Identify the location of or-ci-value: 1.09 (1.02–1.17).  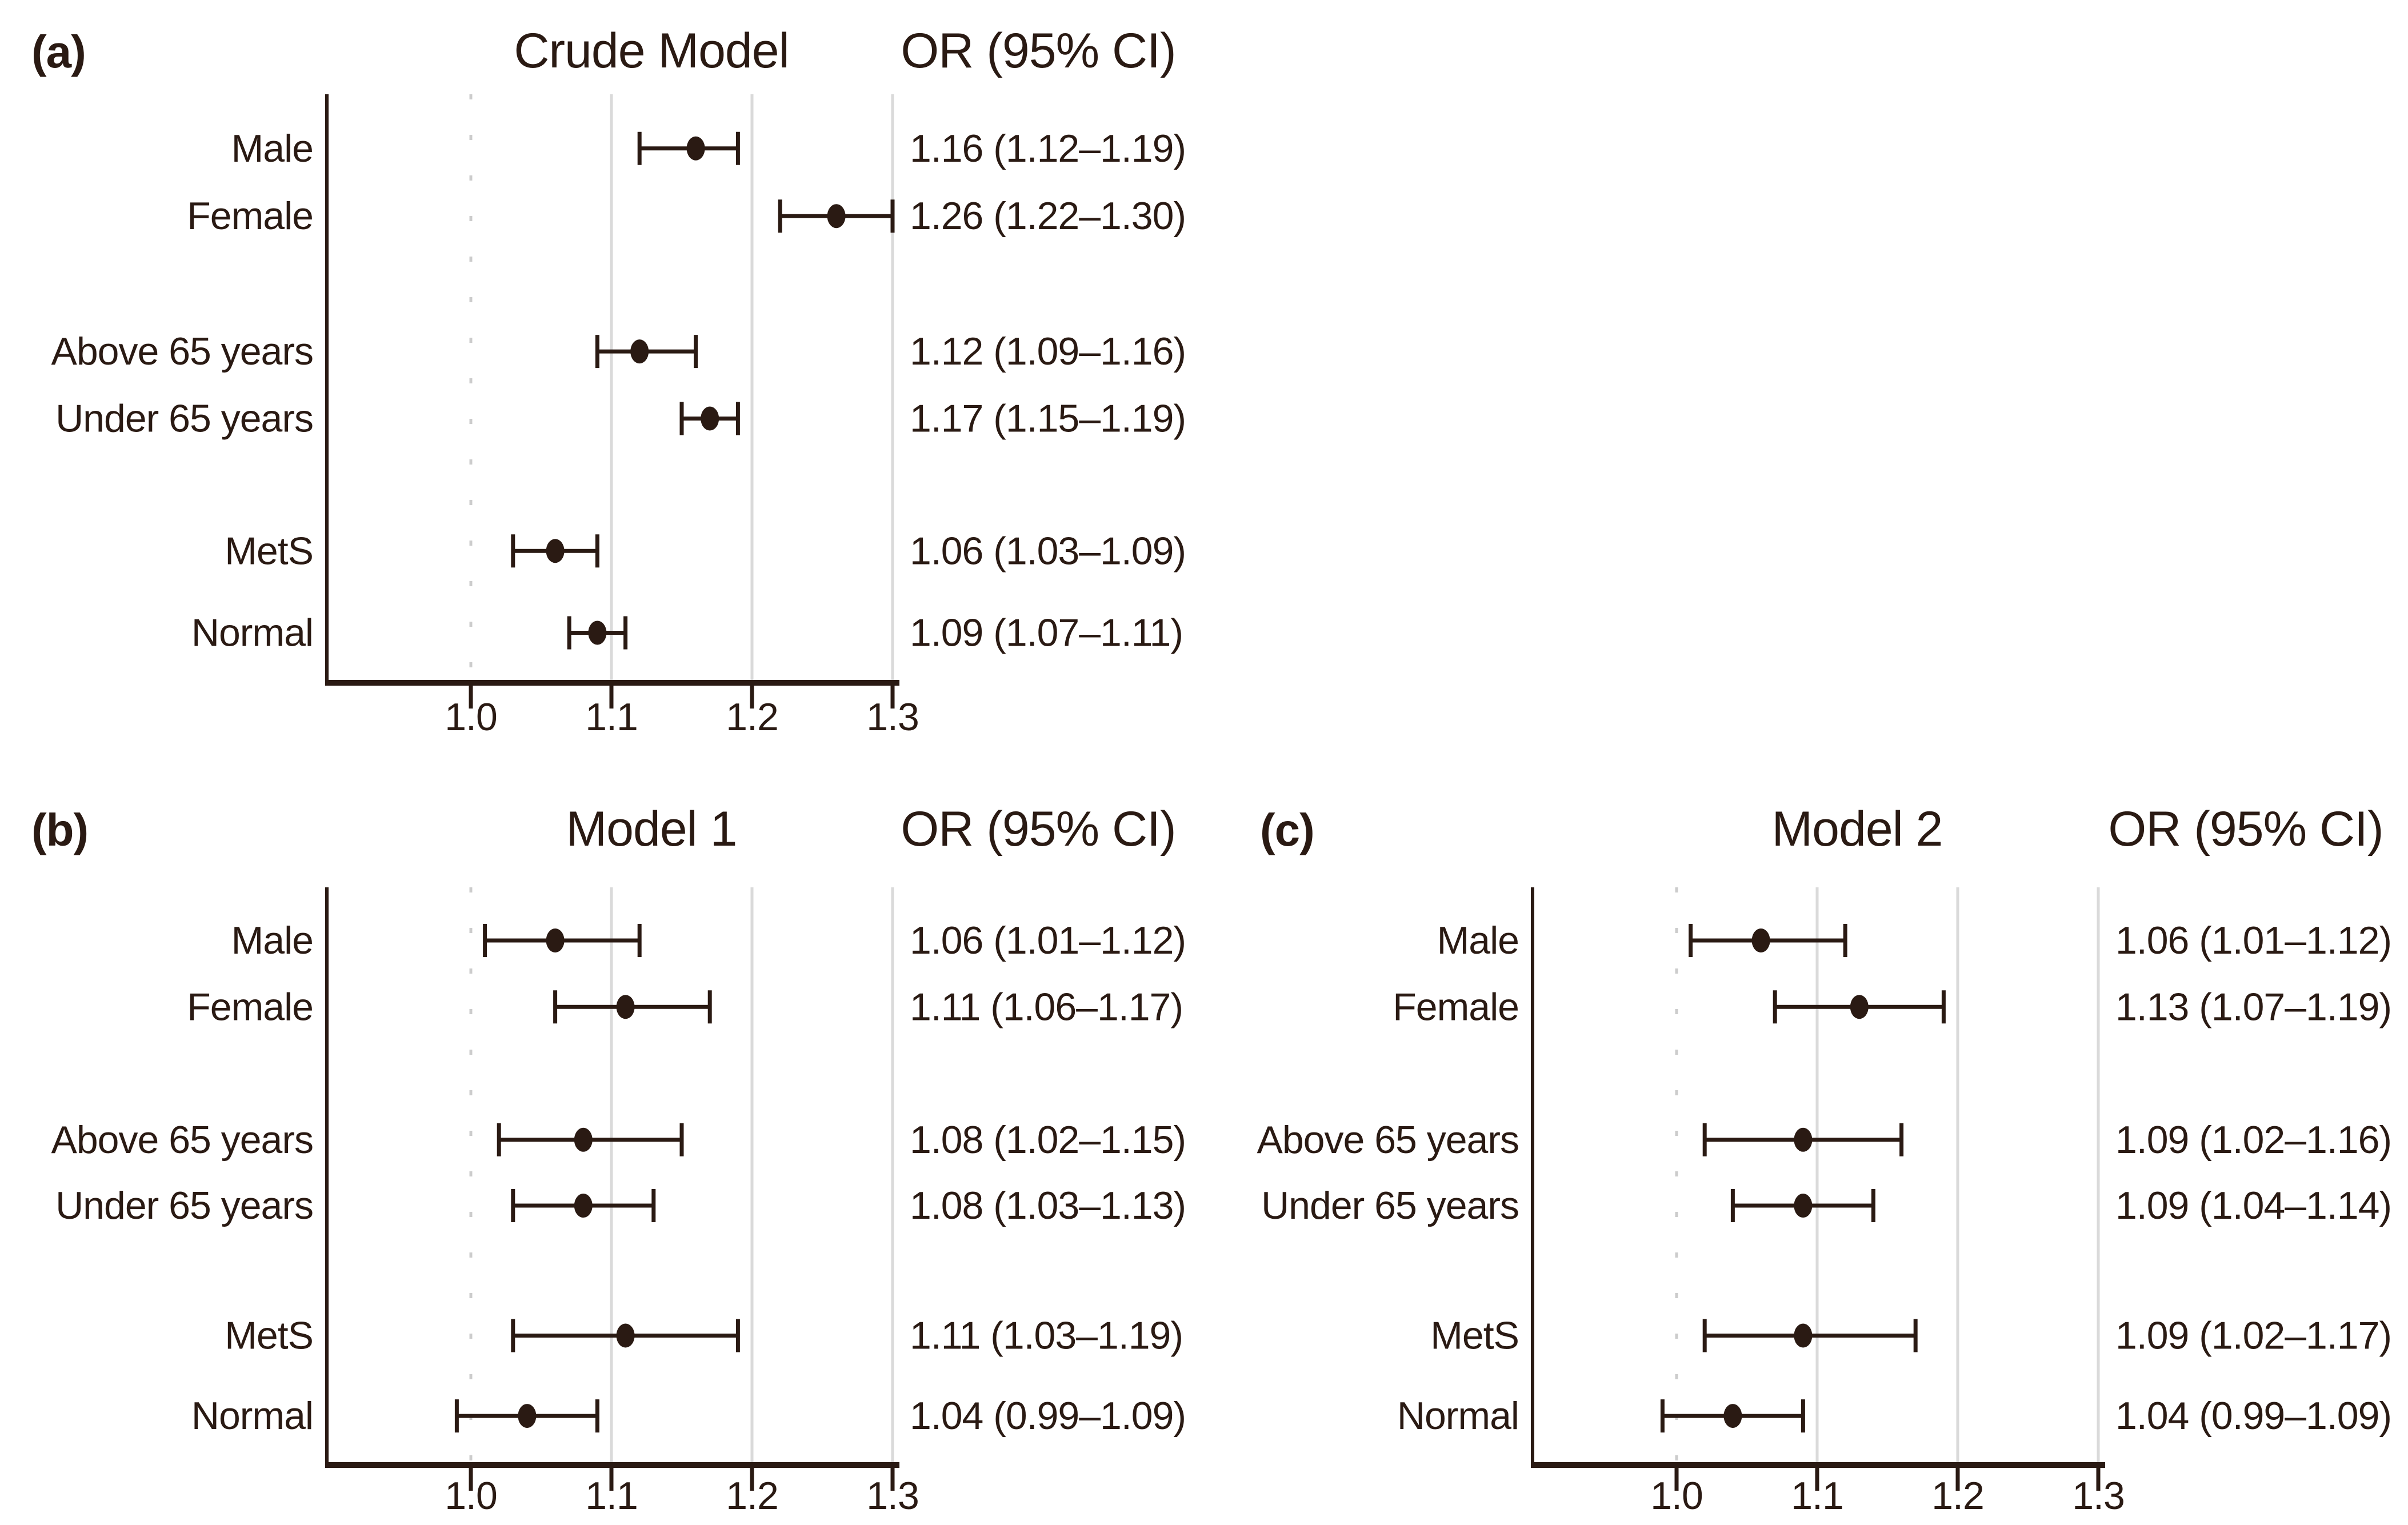
(2253, 1336).